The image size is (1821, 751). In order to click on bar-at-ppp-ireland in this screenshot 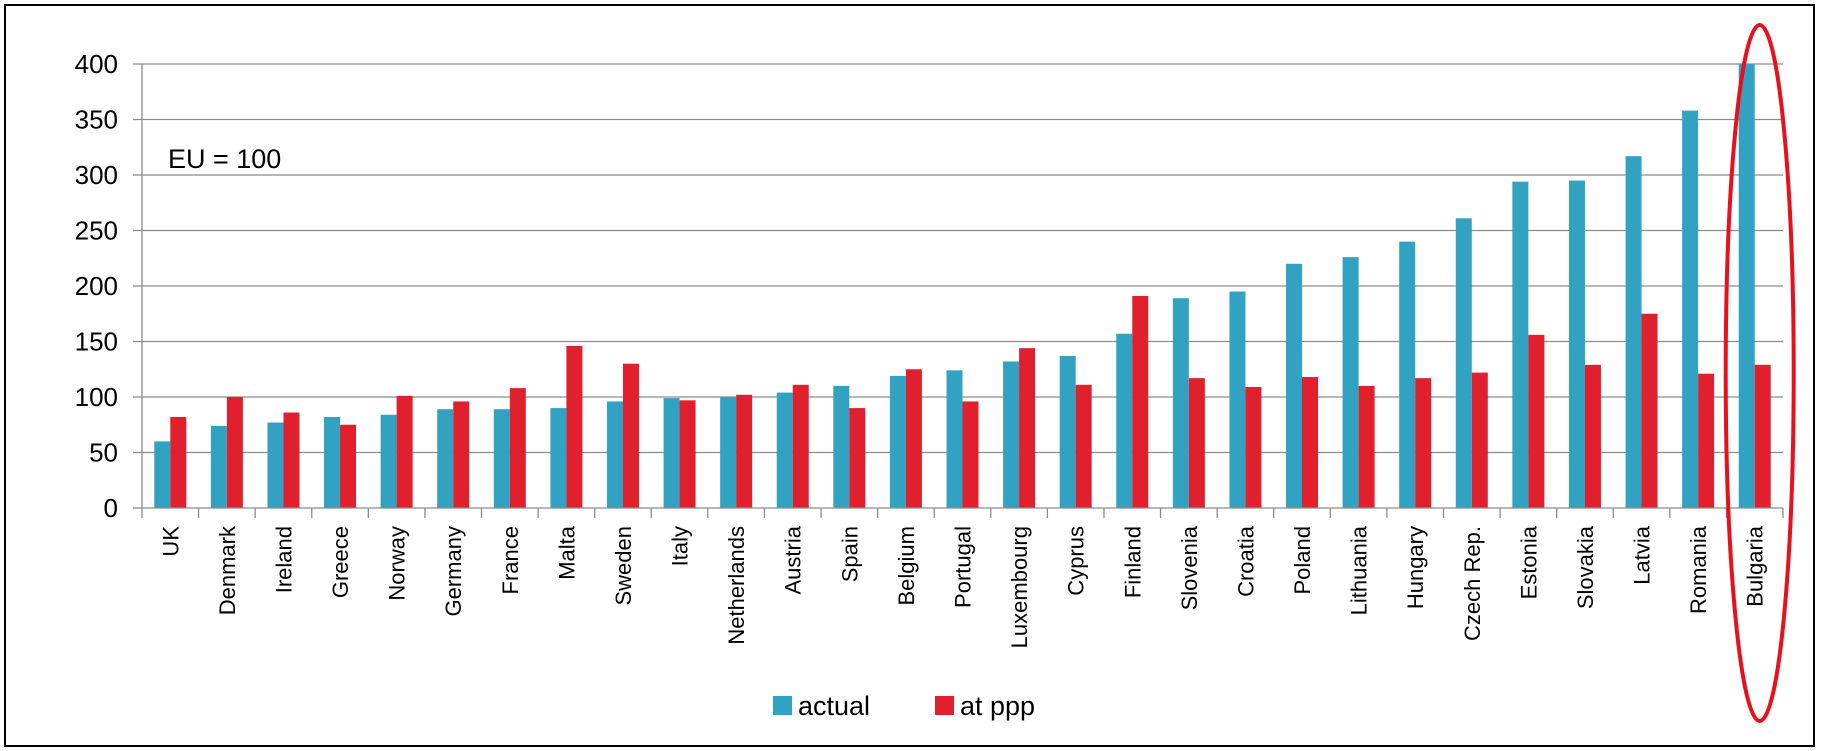, I will do `click(291, 460)`.